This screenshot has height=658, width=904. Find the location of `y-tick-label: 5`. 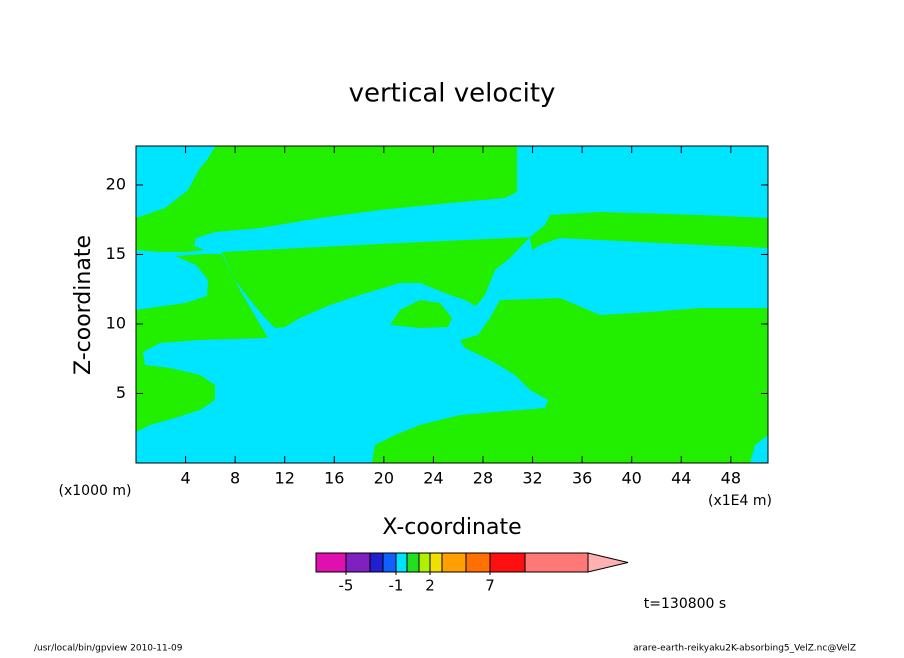

y-tick-label: 5 is located at coordinates (121, 392).